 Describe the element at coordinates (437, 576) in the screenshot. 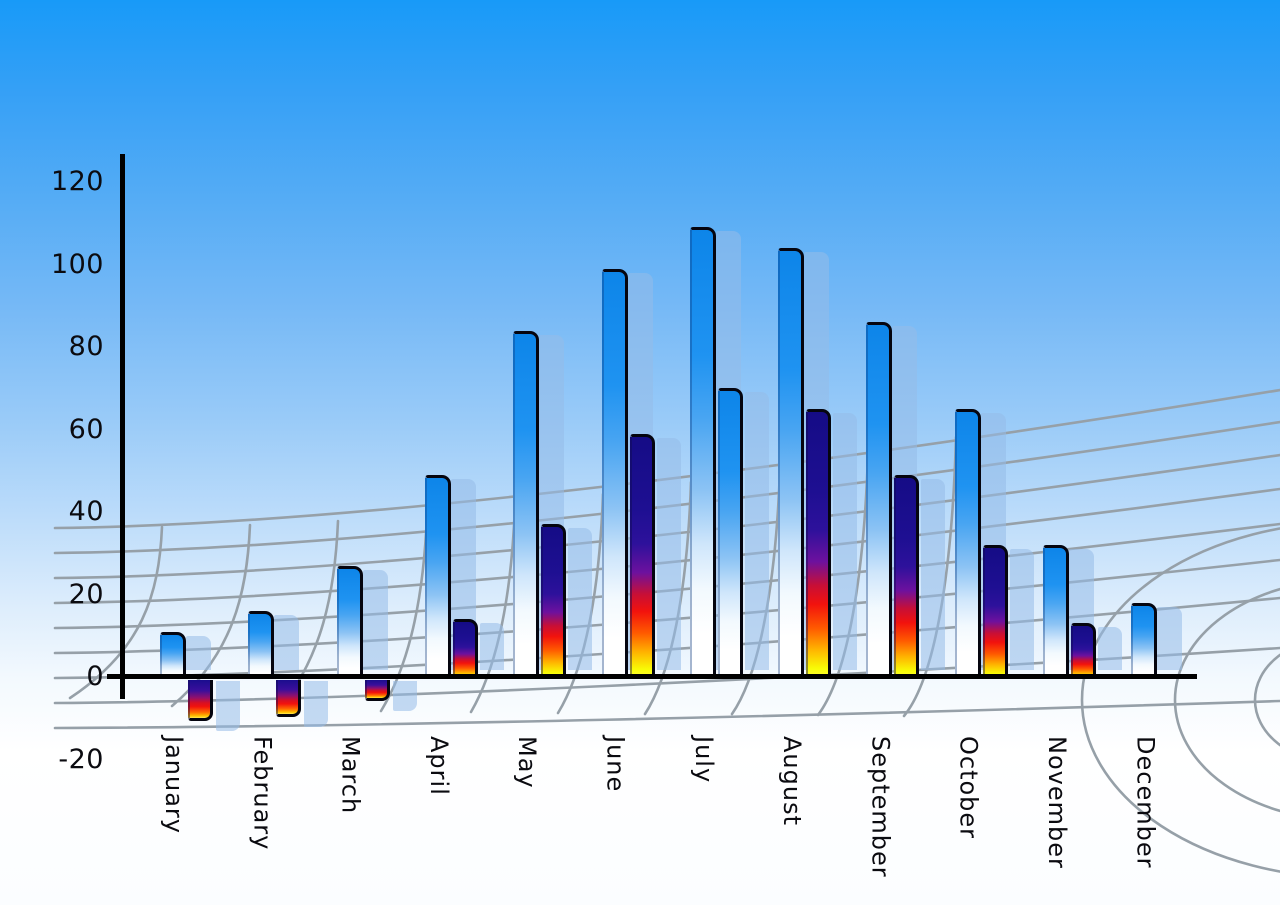

I see `bar-april-primary` at that location.